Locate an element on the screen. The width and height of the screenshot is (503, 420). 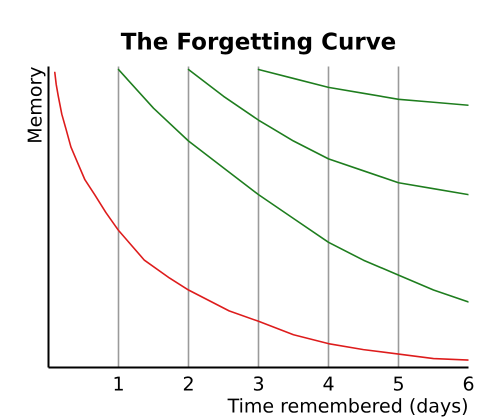
x-tick-label: 2 is located at coordinates (188, 385).